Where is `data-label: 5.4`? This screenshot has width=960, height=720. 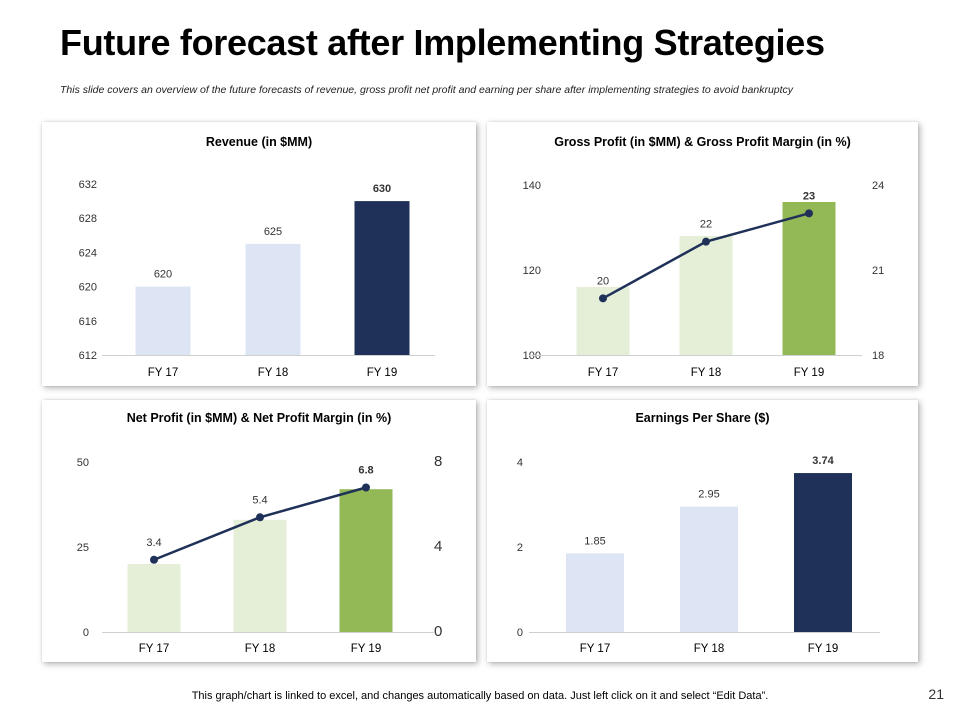 data-label: 5.4 is located at coordinates (259, 500).